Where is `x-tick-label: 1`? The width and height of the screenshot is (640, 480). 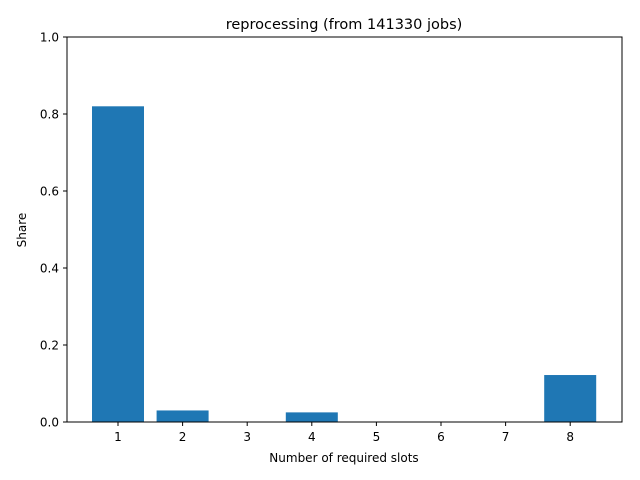
x-tick-label: 1 is located at coordinates (118, 437).